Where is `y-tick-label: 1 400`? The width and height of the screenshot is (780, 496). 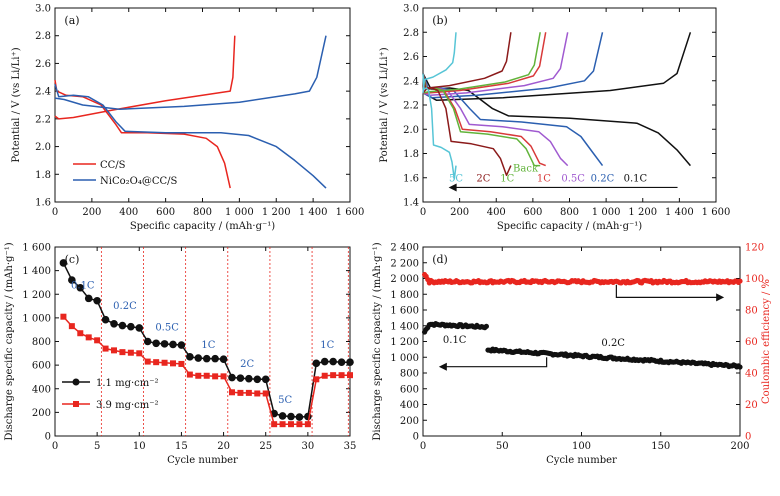
y-tick-label: 1 400 is located at coordinates (404, 326).